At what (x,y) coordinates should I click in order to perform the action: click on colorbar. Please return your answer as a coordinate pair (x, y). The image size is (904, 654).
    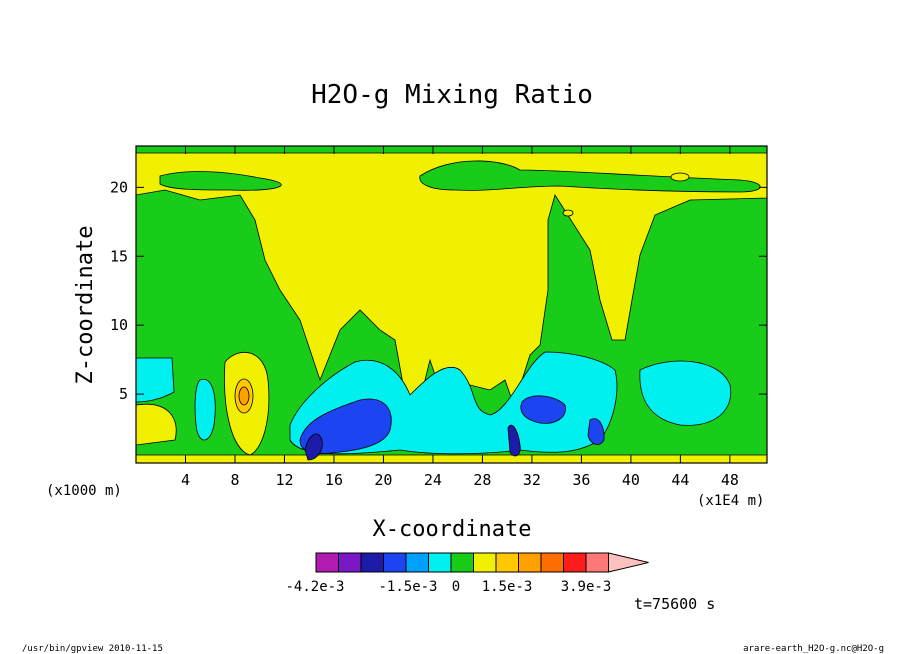
    Looking at the image, I should click on (482, 562).